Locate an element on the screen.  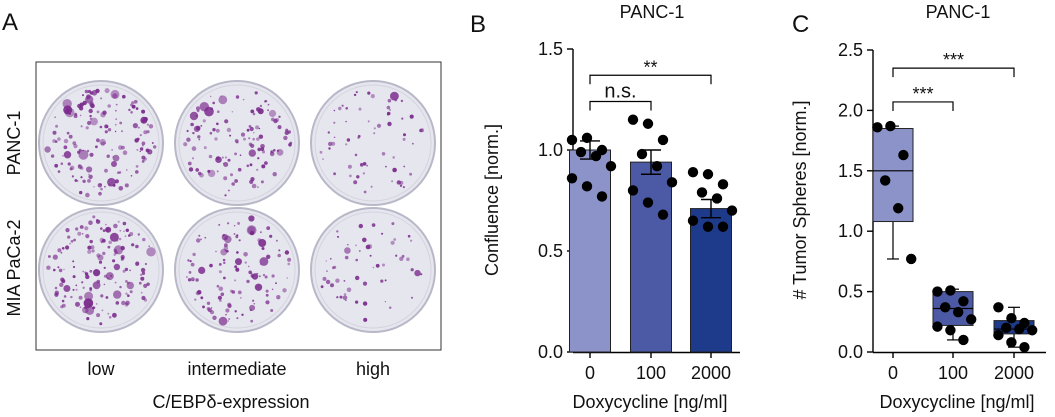
row-label-panc1: PANC-1 is located at coordinates (14, 143).